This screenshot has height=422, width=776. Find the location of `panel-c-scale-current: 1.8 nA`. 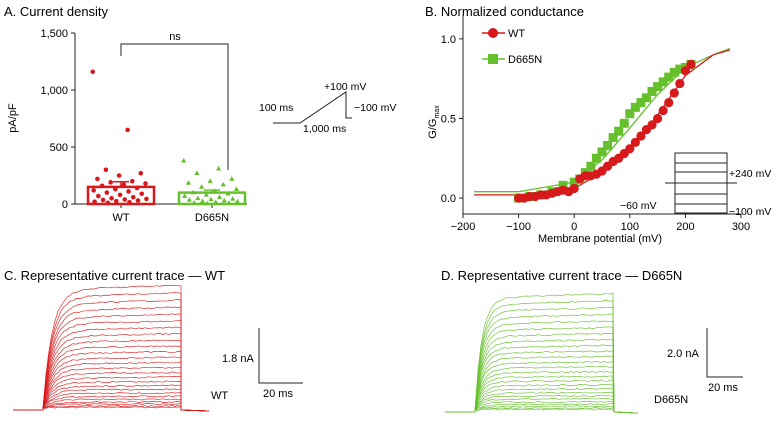

panel-c-scale-current: 1.8 nA is located at coordinates (238, 359).